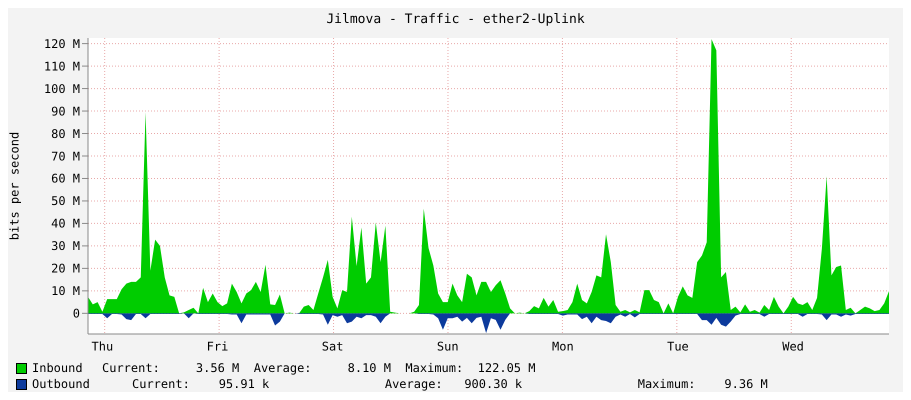 The image size is (911, 400). Describe the element at coordinates (65, 111) in the screenshot. I see `y-tick-label: 90 M` at that location.